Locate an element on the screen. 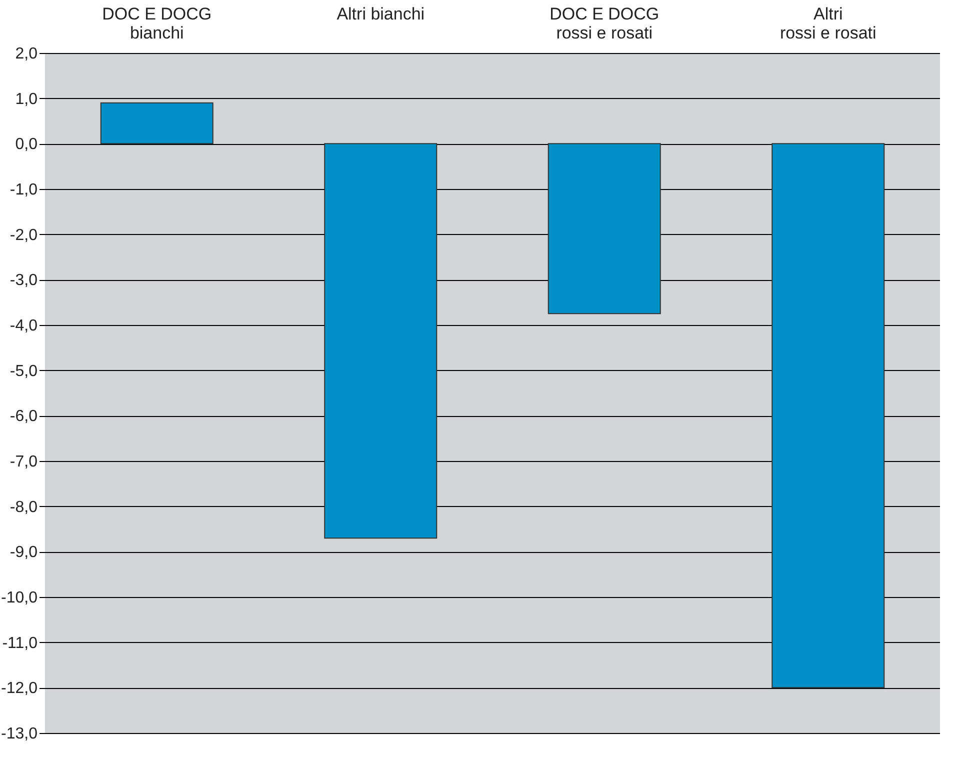  y-tick-label: -5,0 is located at coordinates (24, 371).